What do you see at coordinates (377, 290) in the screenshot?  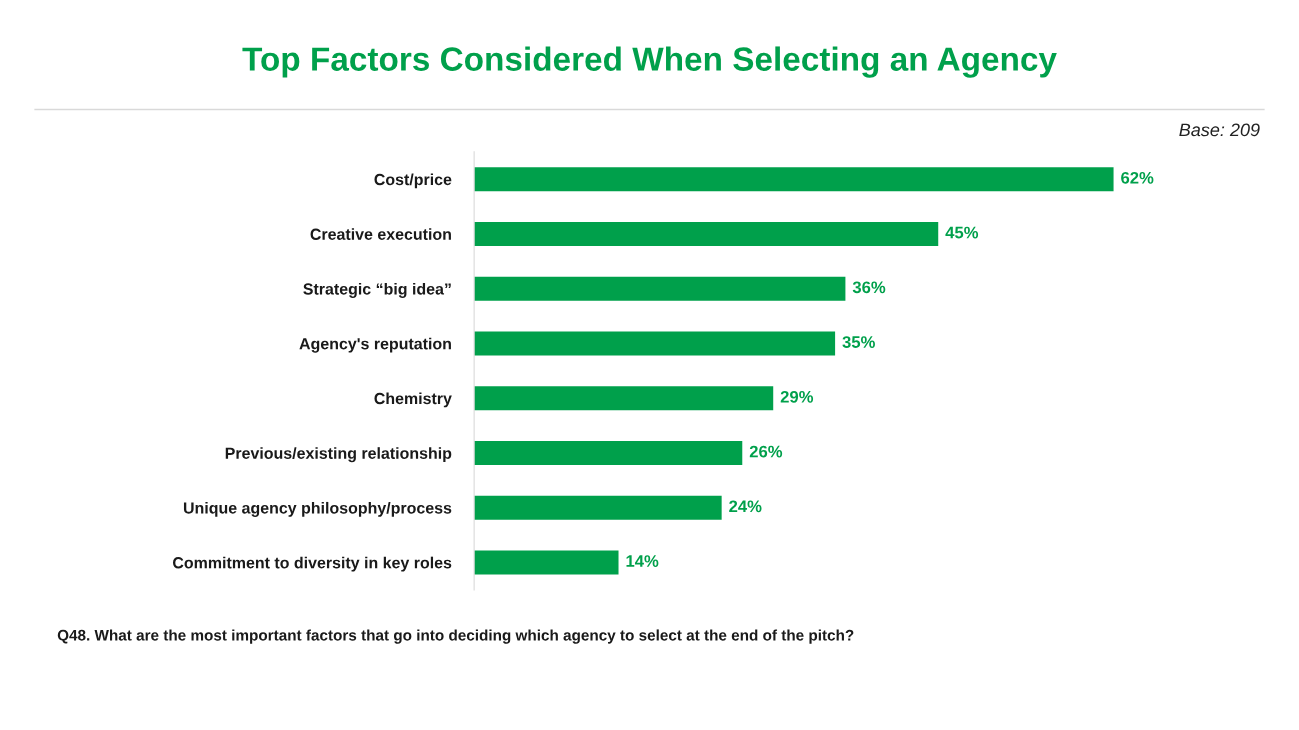 I see `y-tick-label: Strategic “big idea”` at bounding box center [377, 290].